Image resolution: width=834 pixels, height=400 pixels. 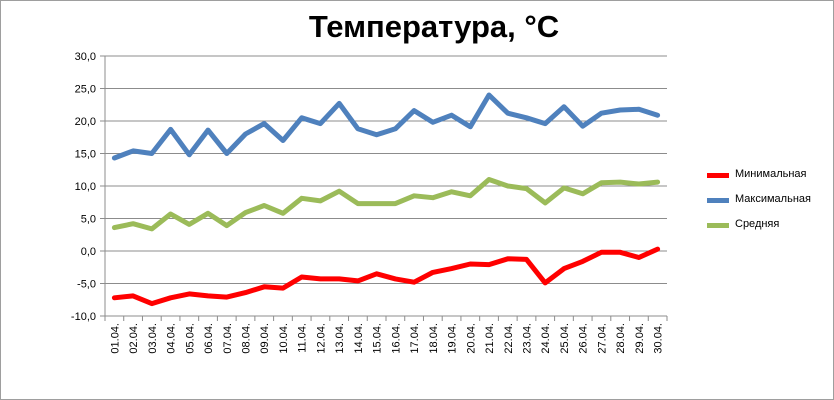 I want to click on y-tick-label: 0,0, so click(x=88, y=252).